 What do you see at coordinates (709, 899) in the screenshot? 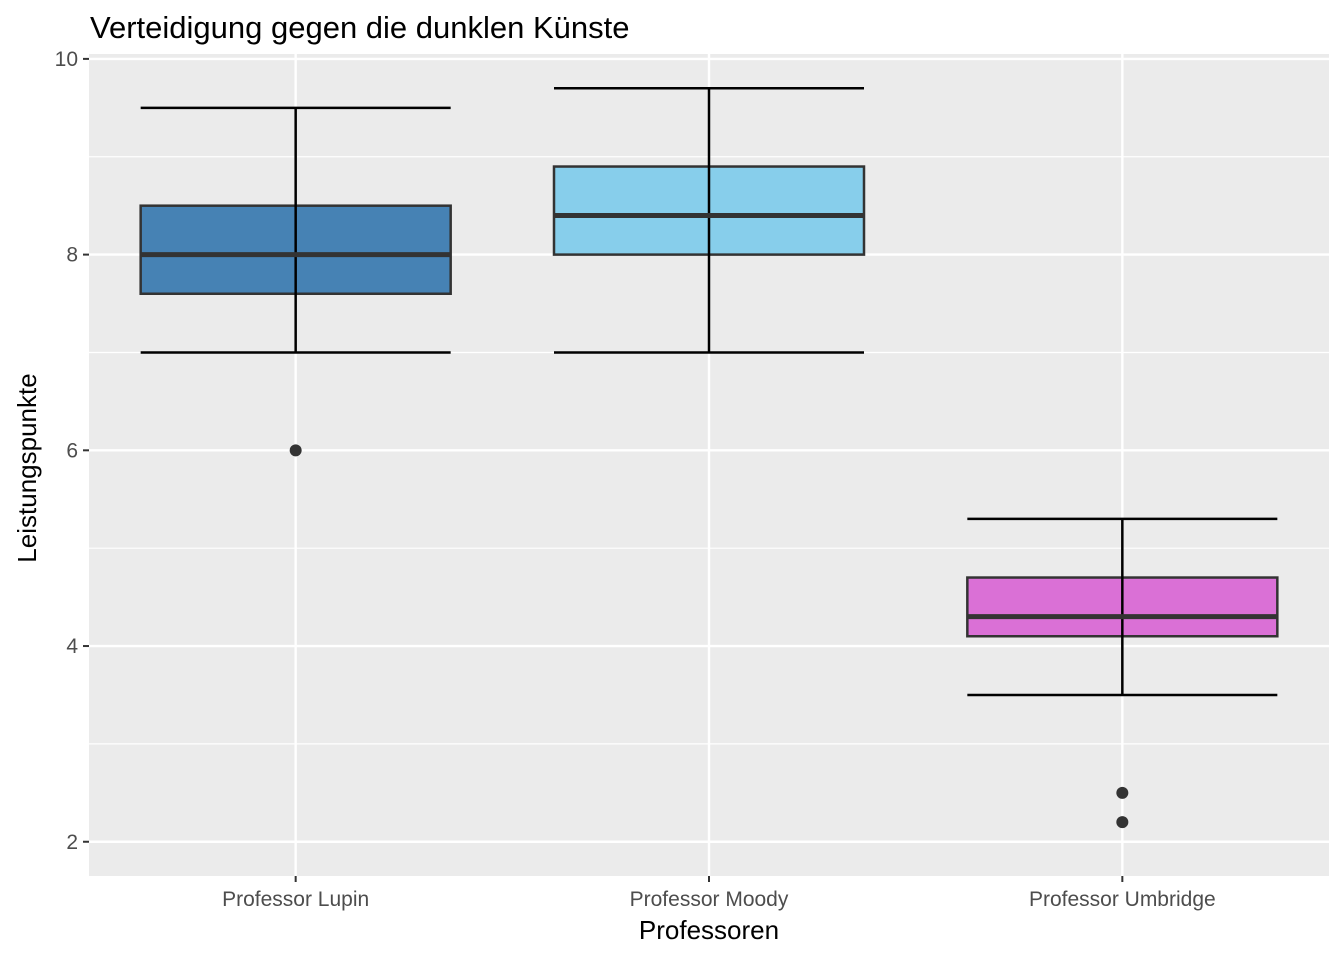
I see `x-tick-label: Professor Moody` at bounding box center [709, 899].